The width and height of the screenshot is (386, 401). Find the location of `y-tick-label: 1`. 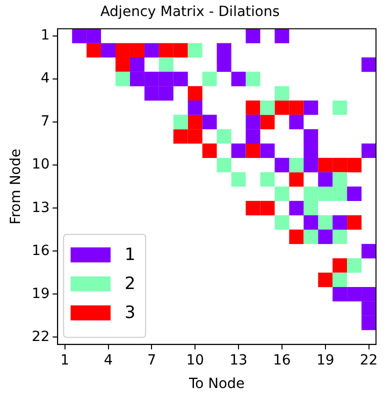

y-tick-label: 1 is located at coordinates (45, 36).